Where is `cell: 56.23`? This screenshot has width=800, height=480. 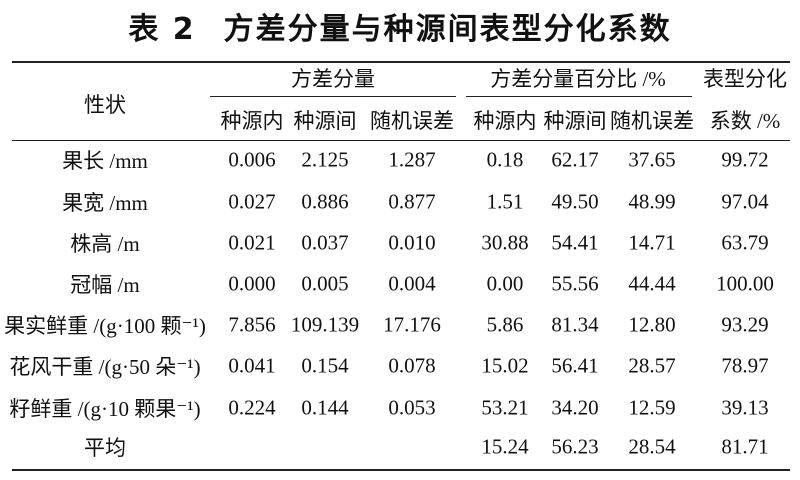
cell: 56.23 is located at coordinates (575, 446).